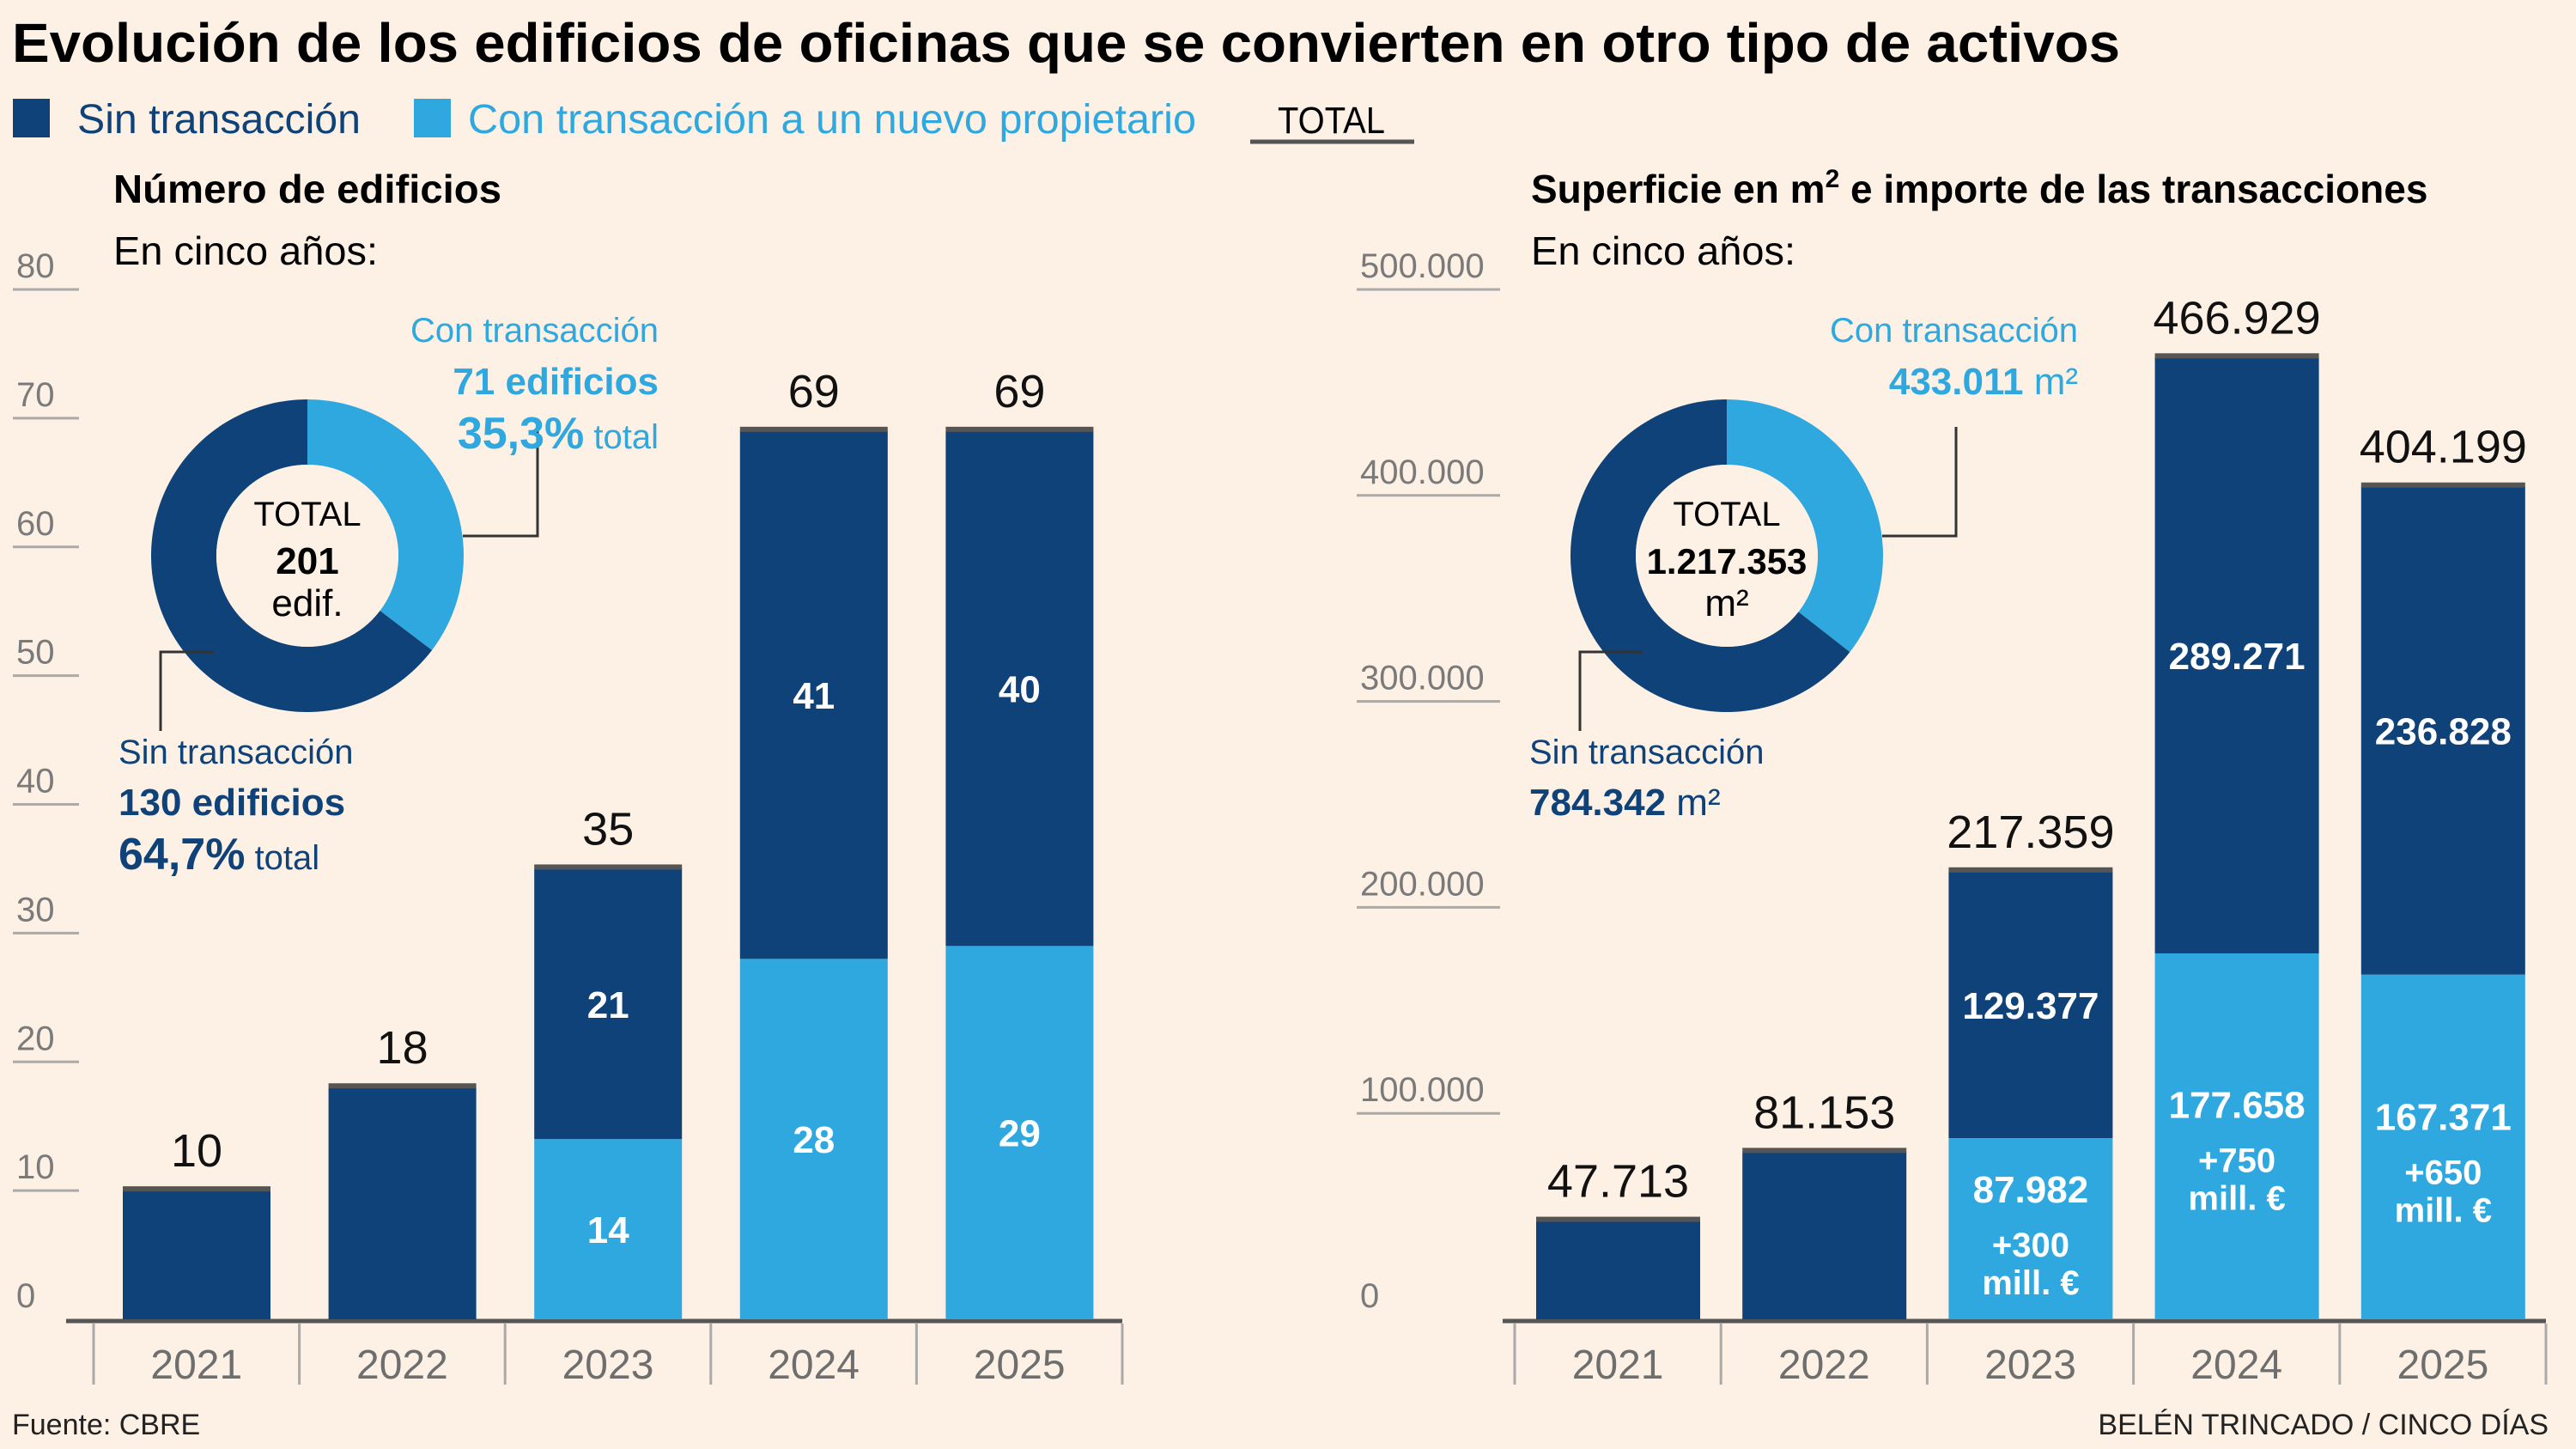 The height and width of the screenshot is (1449, 2576). Describe the element at coordinates (2236, 1161) in the screenshot. I see `bar-amount-label: +750` at that location.